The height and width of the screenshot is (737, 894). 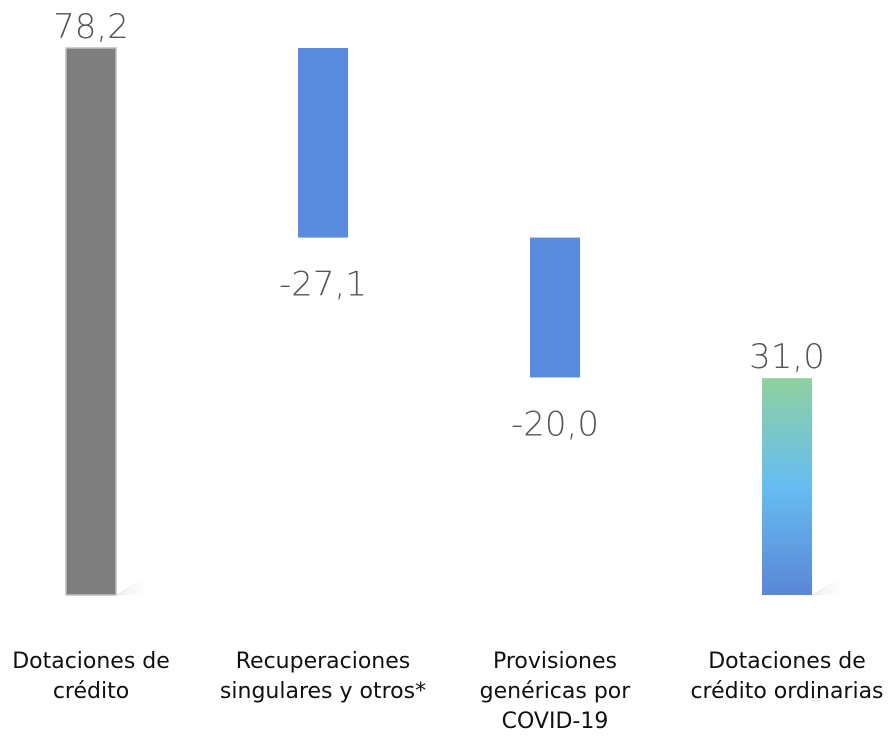 What do you see at coordinates (787, 357) in the screenshot?
I see `value-label-4: 31,0` at bounding box center [787, 357].